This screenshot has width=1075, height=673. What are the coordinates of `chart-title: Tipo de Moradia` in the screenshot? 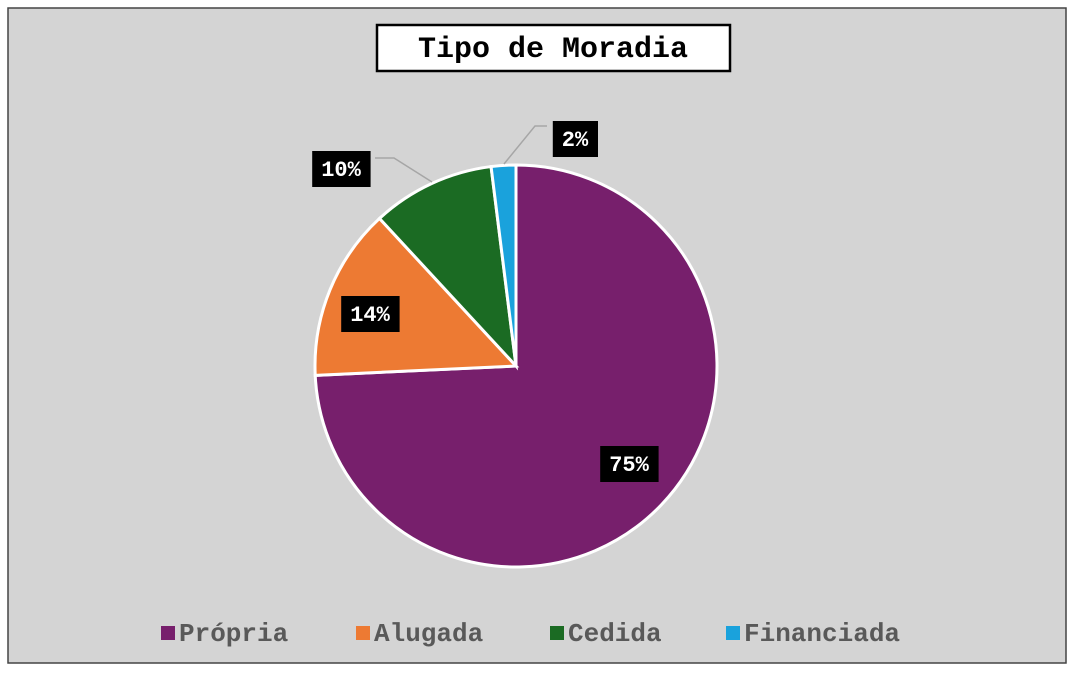 It's located at (553, 50).